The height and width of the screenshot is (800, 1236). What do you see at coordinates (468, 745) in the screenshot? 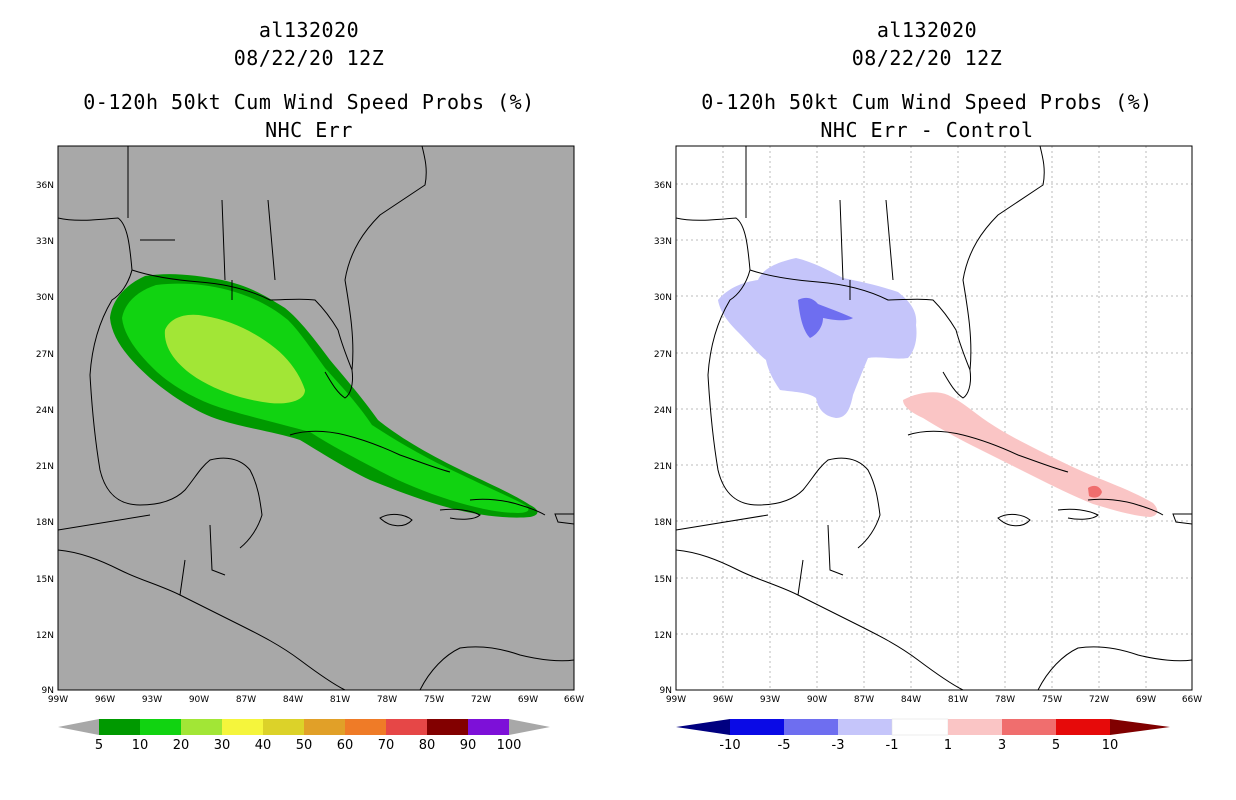
I see `colorbar-label: 90` at bounding box center [468, 745].